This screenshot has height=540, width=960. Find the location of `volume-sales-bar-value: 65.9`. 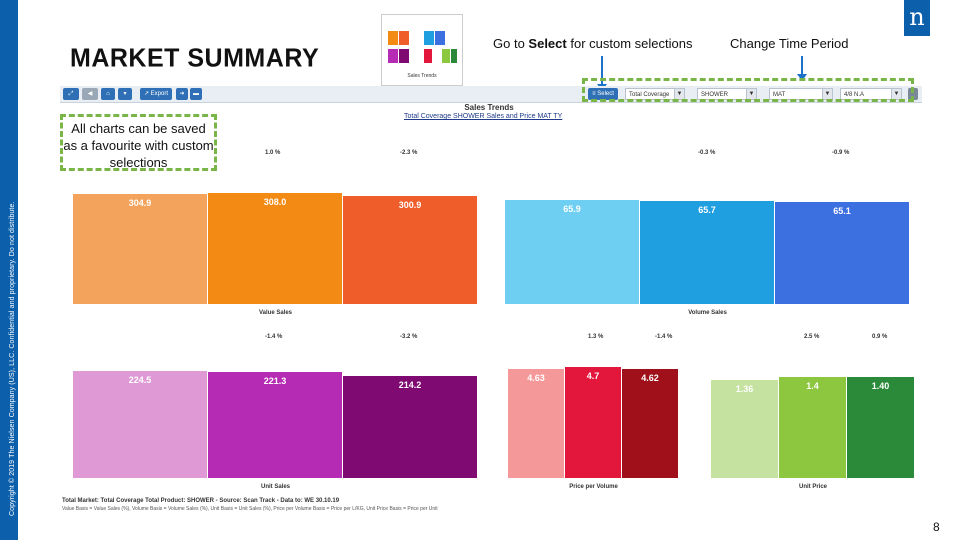

volume-sales-bar-value: 65.9 is located at coordinates (572, 209).